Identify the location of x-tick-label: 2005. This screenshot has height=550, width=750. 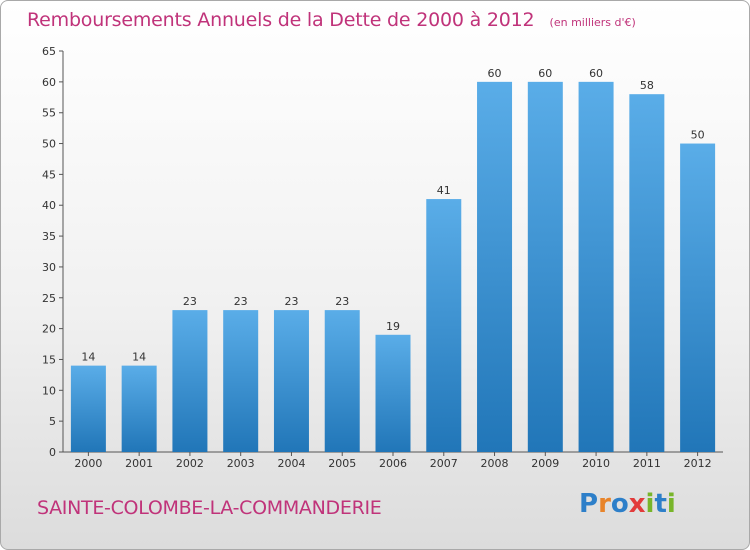
(342, 463).